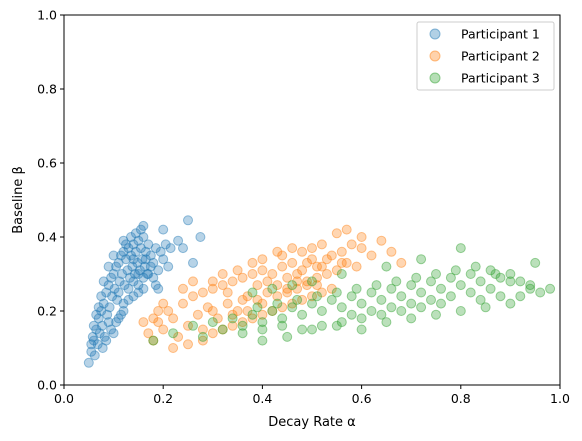 This screenshot has height=441, width=582. I want to click on legend-label-participant-1: Participant 1, so click(500, 34).